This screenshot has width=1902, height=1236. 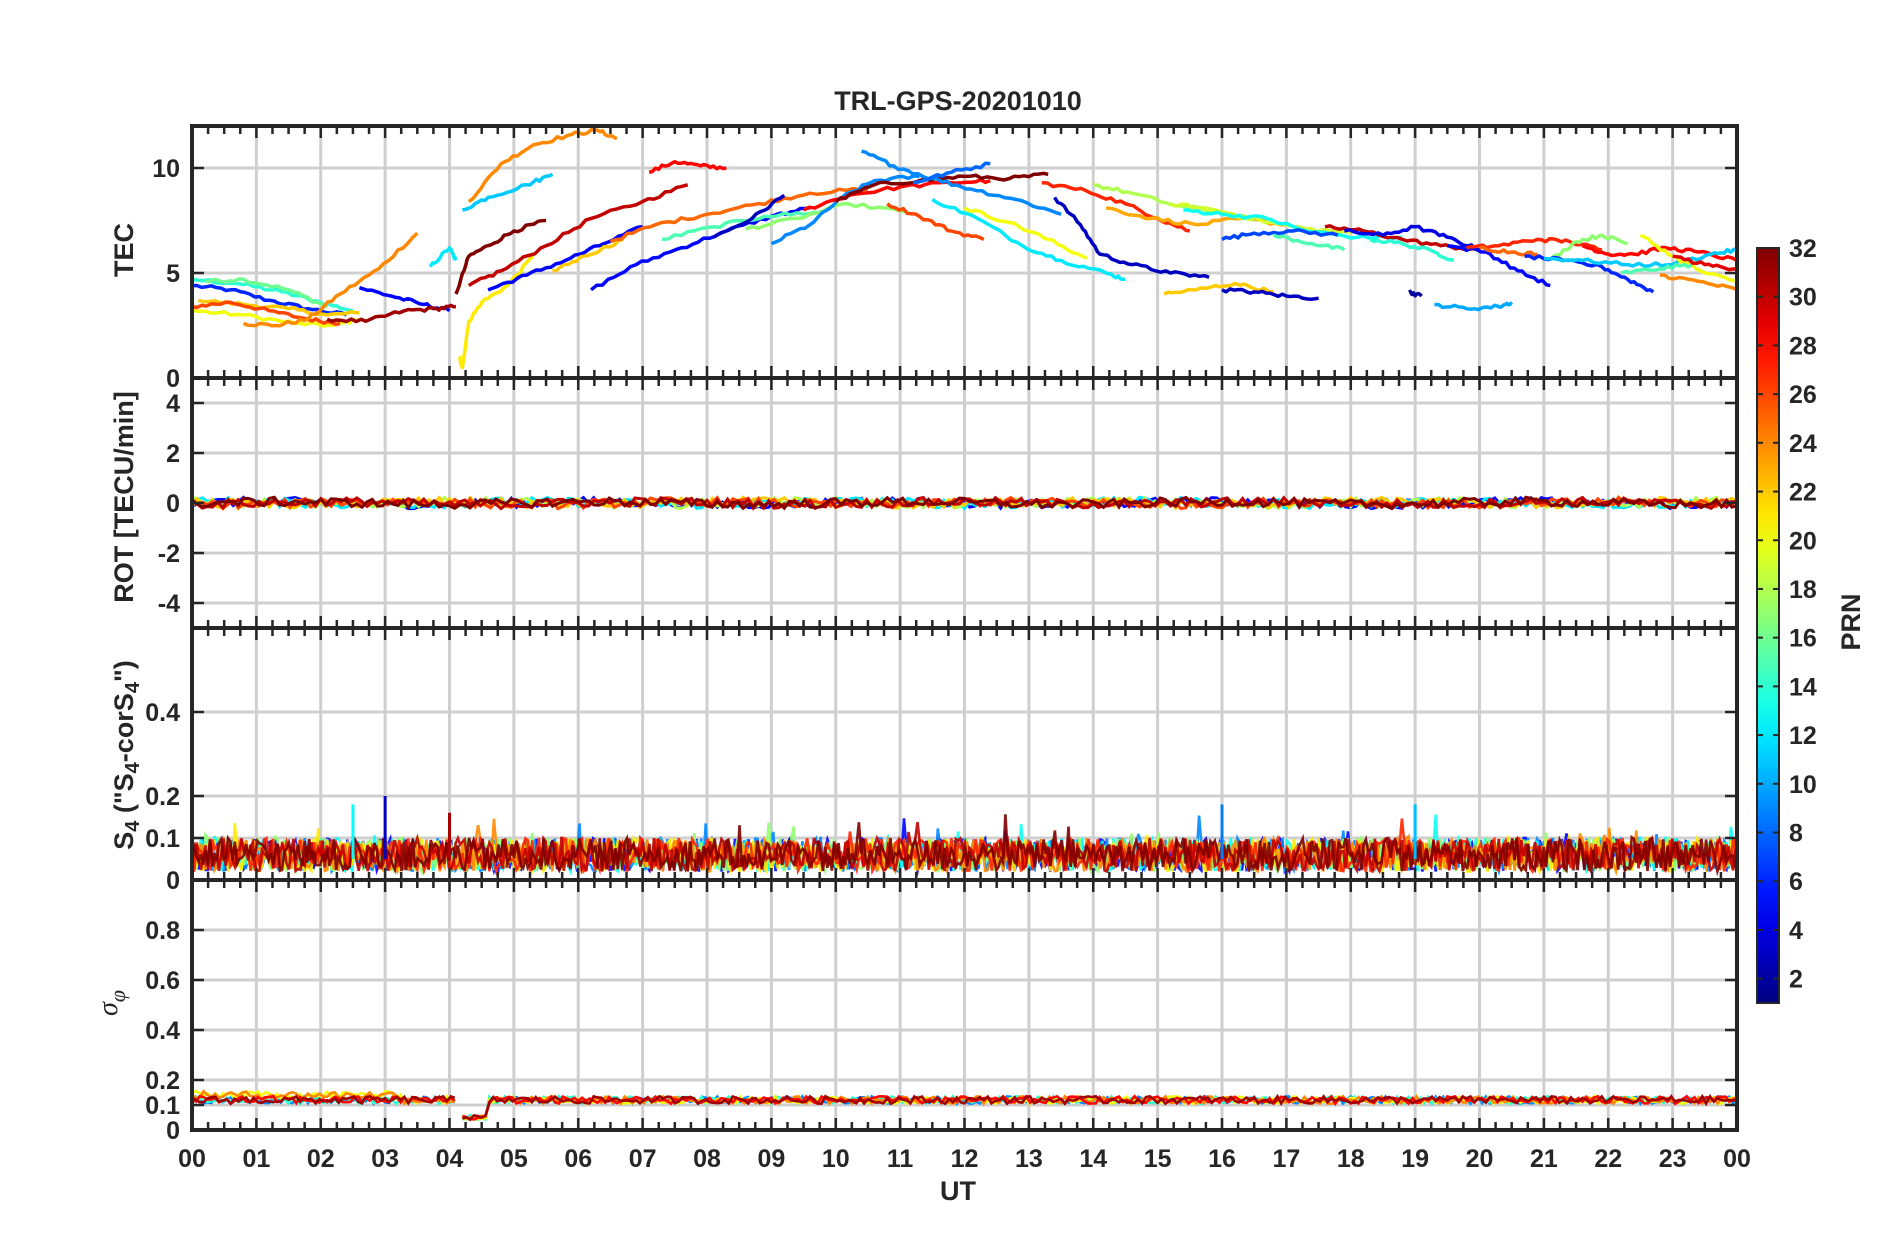 What do you see at coordinates (1803, 298) in the screenshot?
I see `colorbar-tick-label: 30` at bounding box center [1803, 298].